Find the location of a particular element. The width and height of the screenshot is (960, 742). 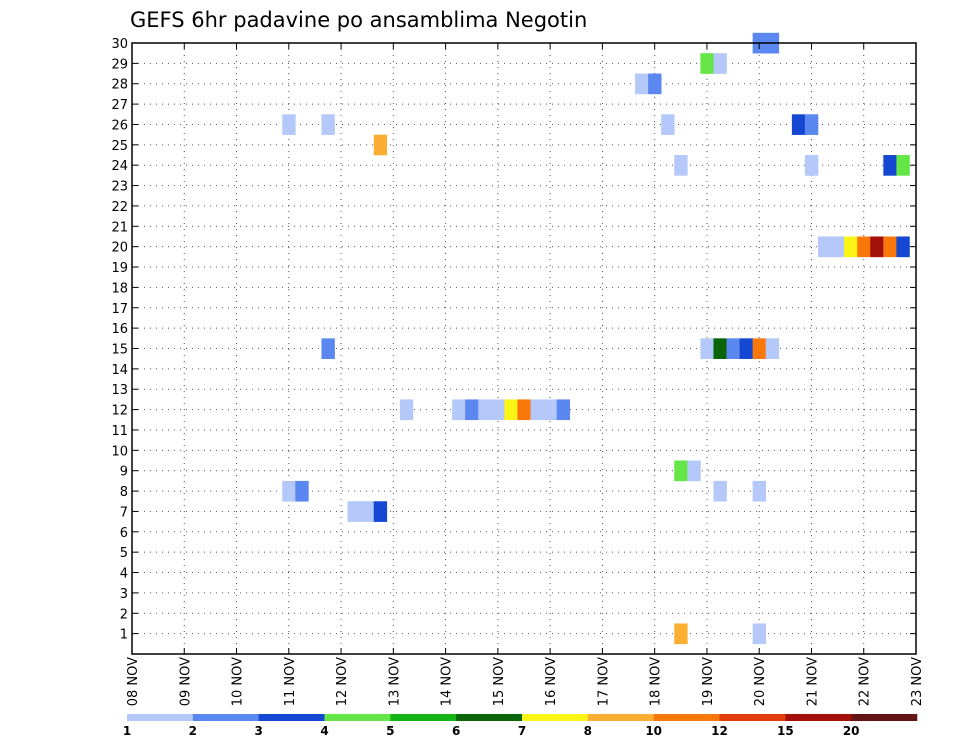

y-tick-label: 5 is located at coordinates (124, 553).